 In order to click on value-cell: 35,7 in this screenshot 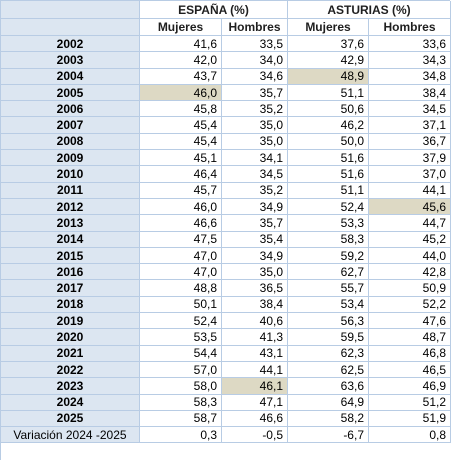, I will do `click(255, 223)`.